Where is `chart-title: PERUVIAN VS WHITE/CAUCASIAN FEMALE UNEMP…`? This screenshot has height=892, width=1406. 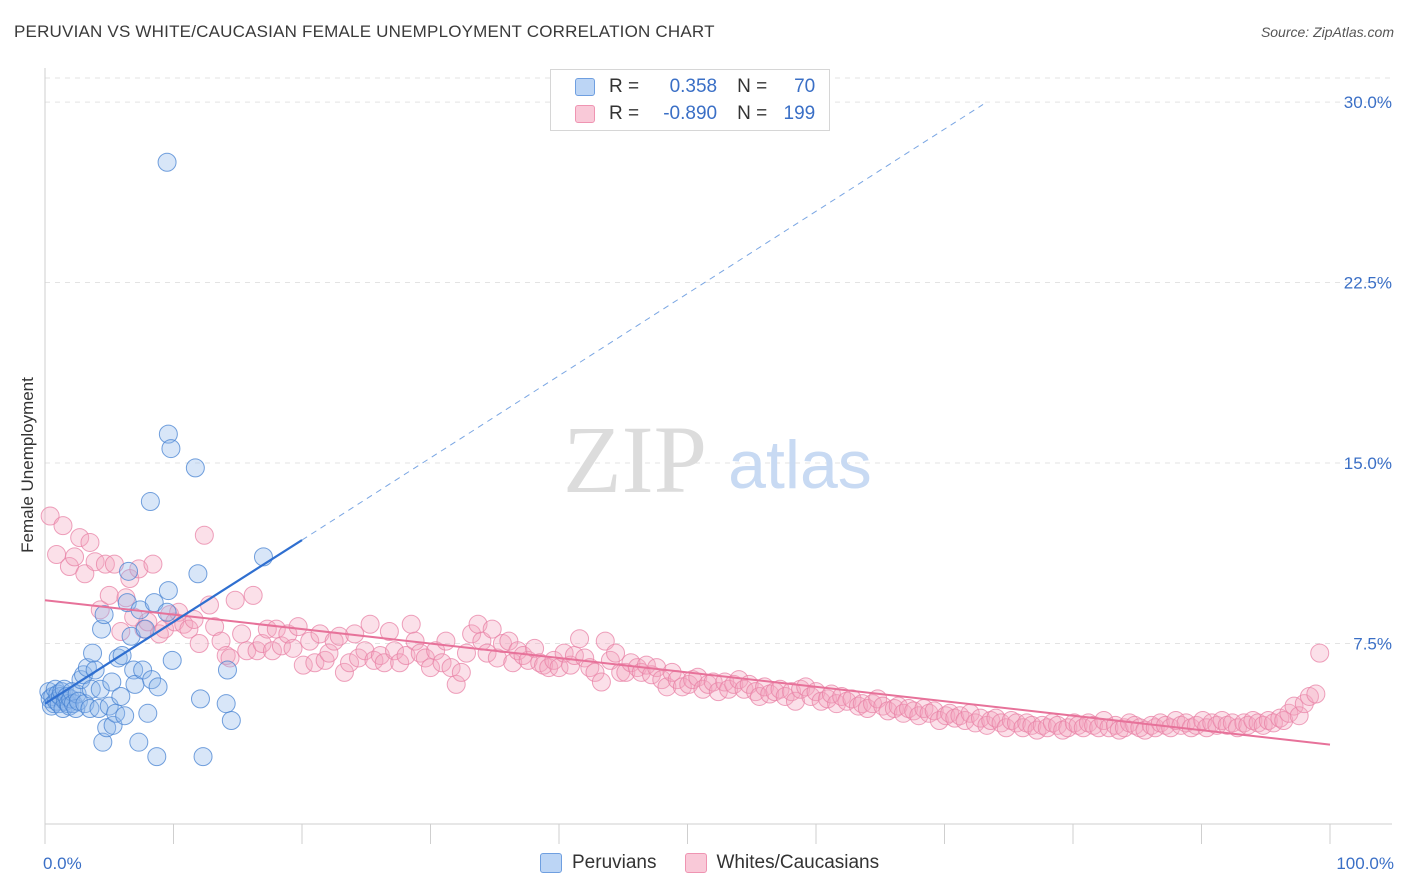 chart-title: PERUVIAN VS WHITE/CAUCASIAN FEMALE UNEMP… is located at coordinates (364, 31).